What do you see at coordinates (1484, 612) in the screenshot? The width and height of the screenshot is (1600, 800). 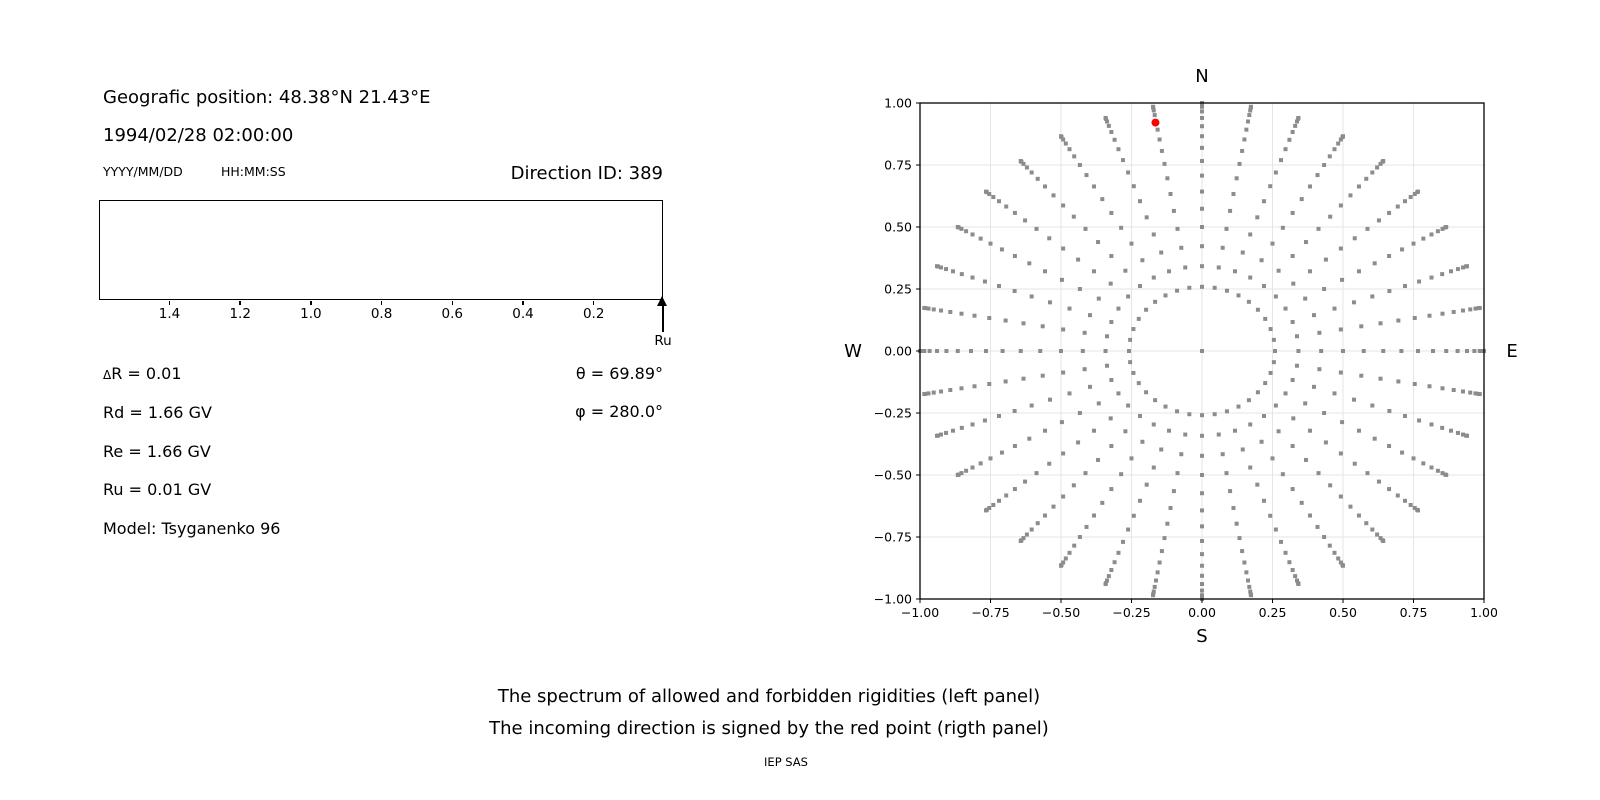 I see `x-tick-label: 1.00` at bounding box center [1484, 612].